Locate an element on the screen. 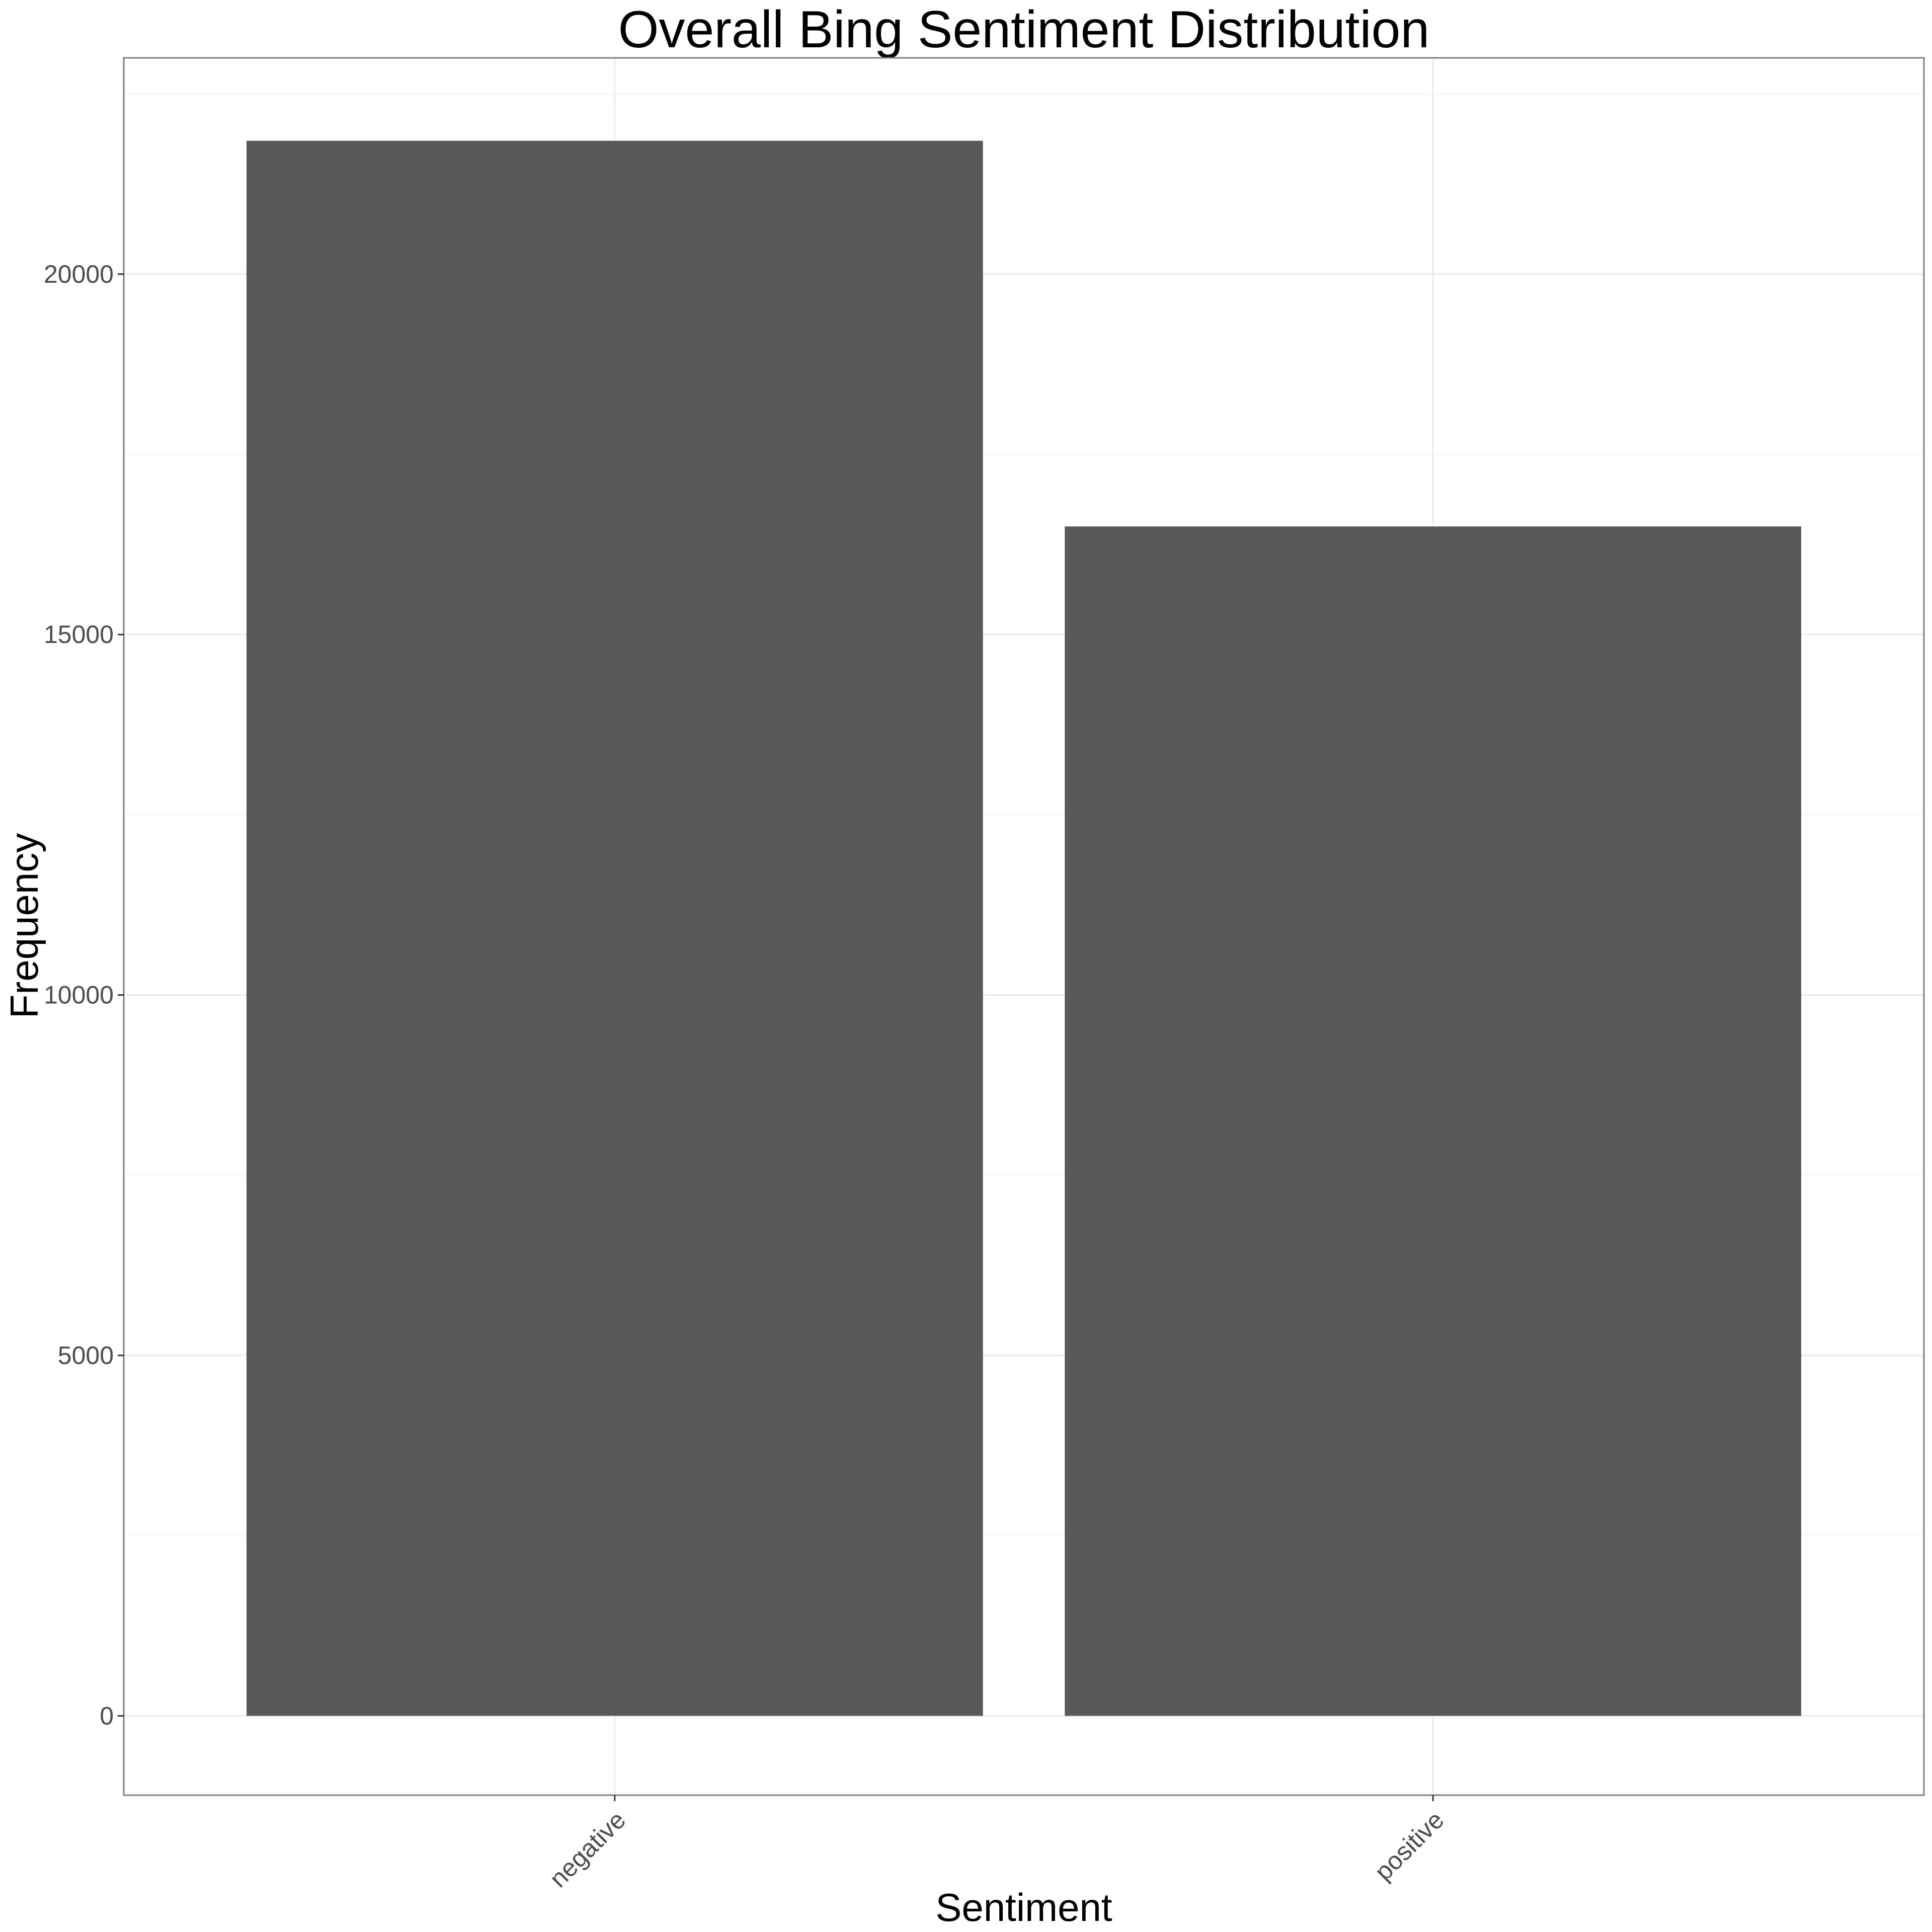 The height and width of the screenshot is (1932, 1932). y-axis: 0 5000 10000 15000 20000 is located at coordinates (84, 995).